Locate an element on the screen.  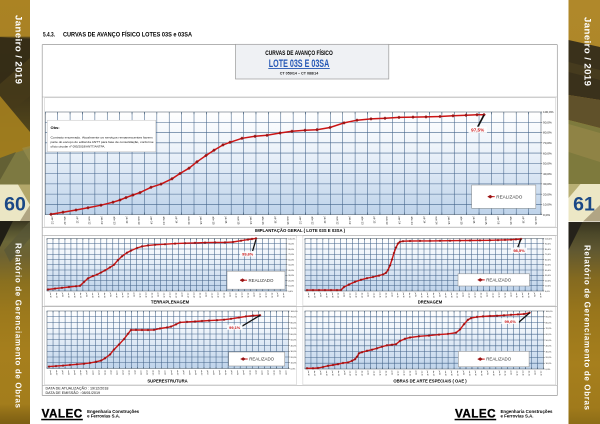
svg-text: Janeiro / 2019 is located at coordinates (587, 51).